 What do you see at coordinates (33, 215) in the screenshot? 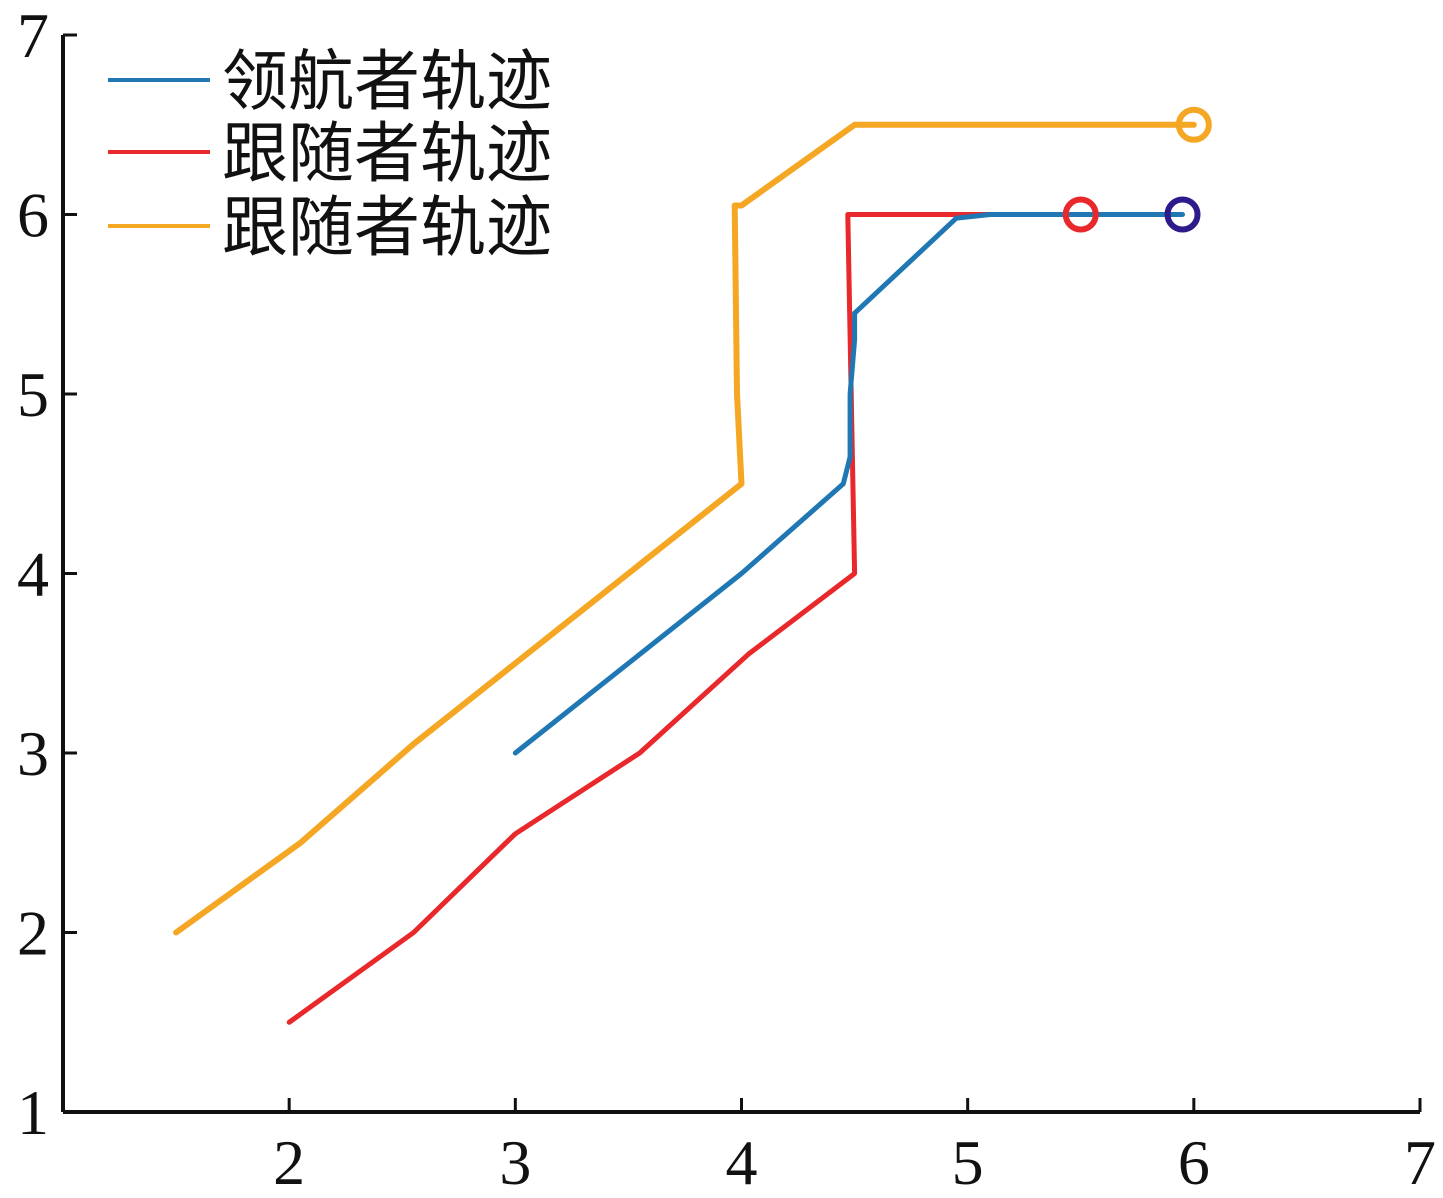
I see `y-tick-label: 6` at bounding box center [33, 215].